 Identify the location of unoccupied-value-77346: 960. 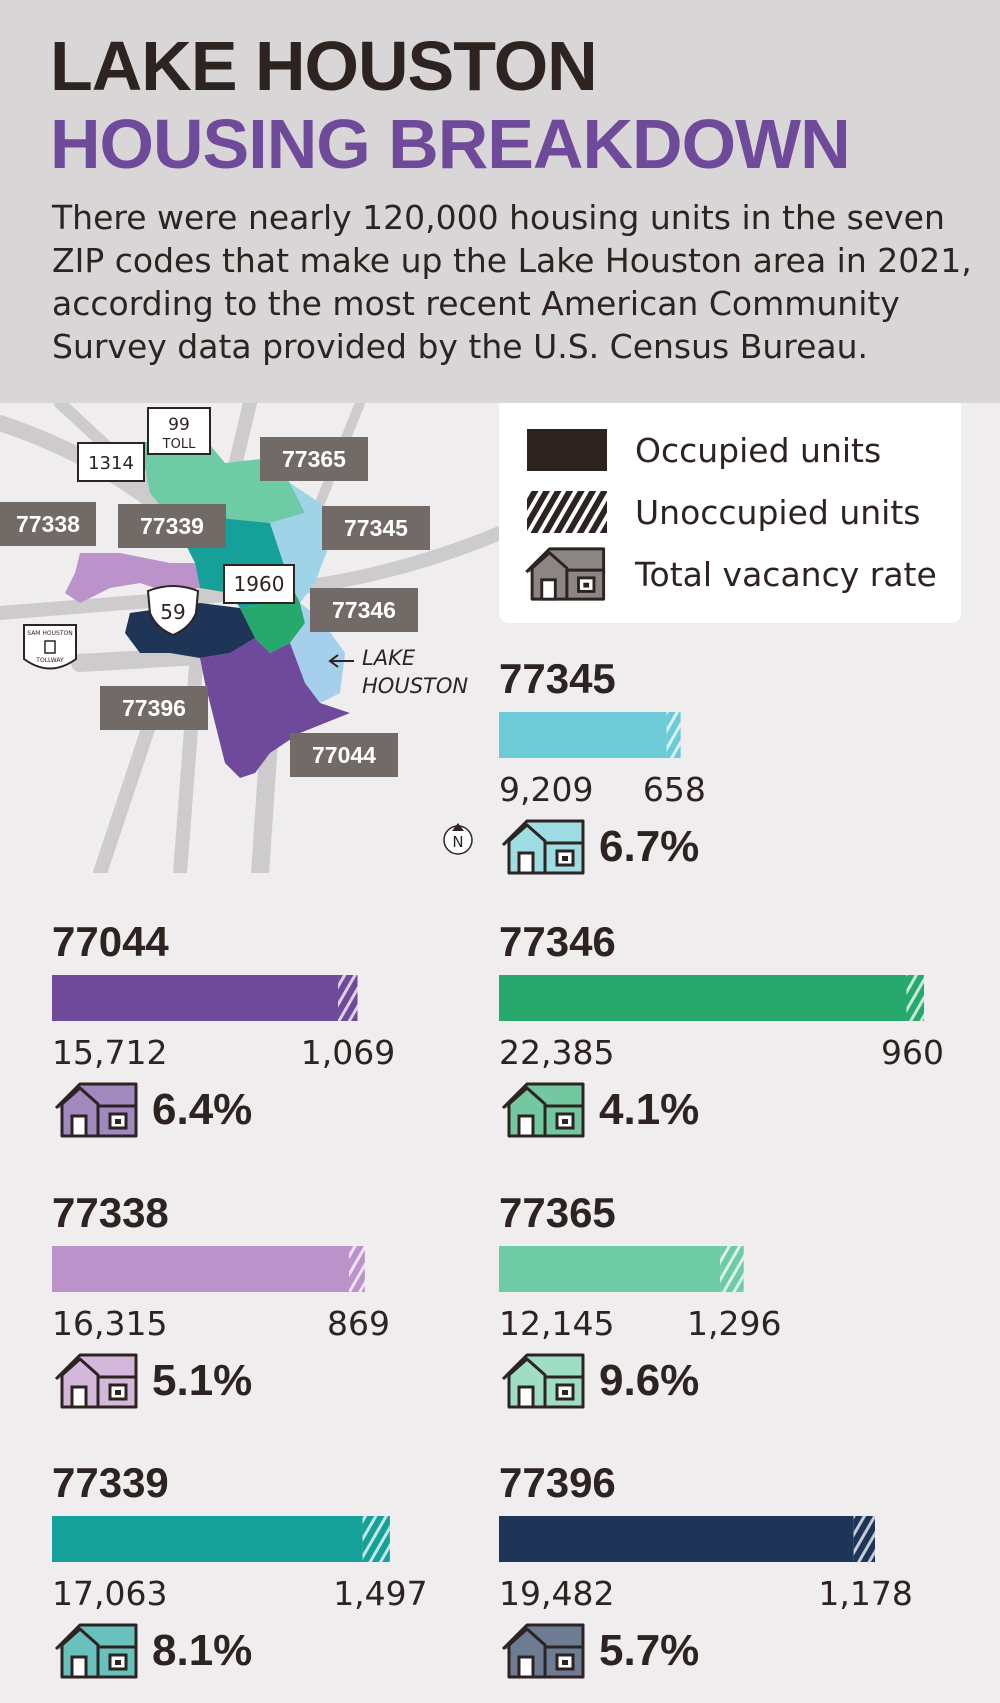
(912, 1052).